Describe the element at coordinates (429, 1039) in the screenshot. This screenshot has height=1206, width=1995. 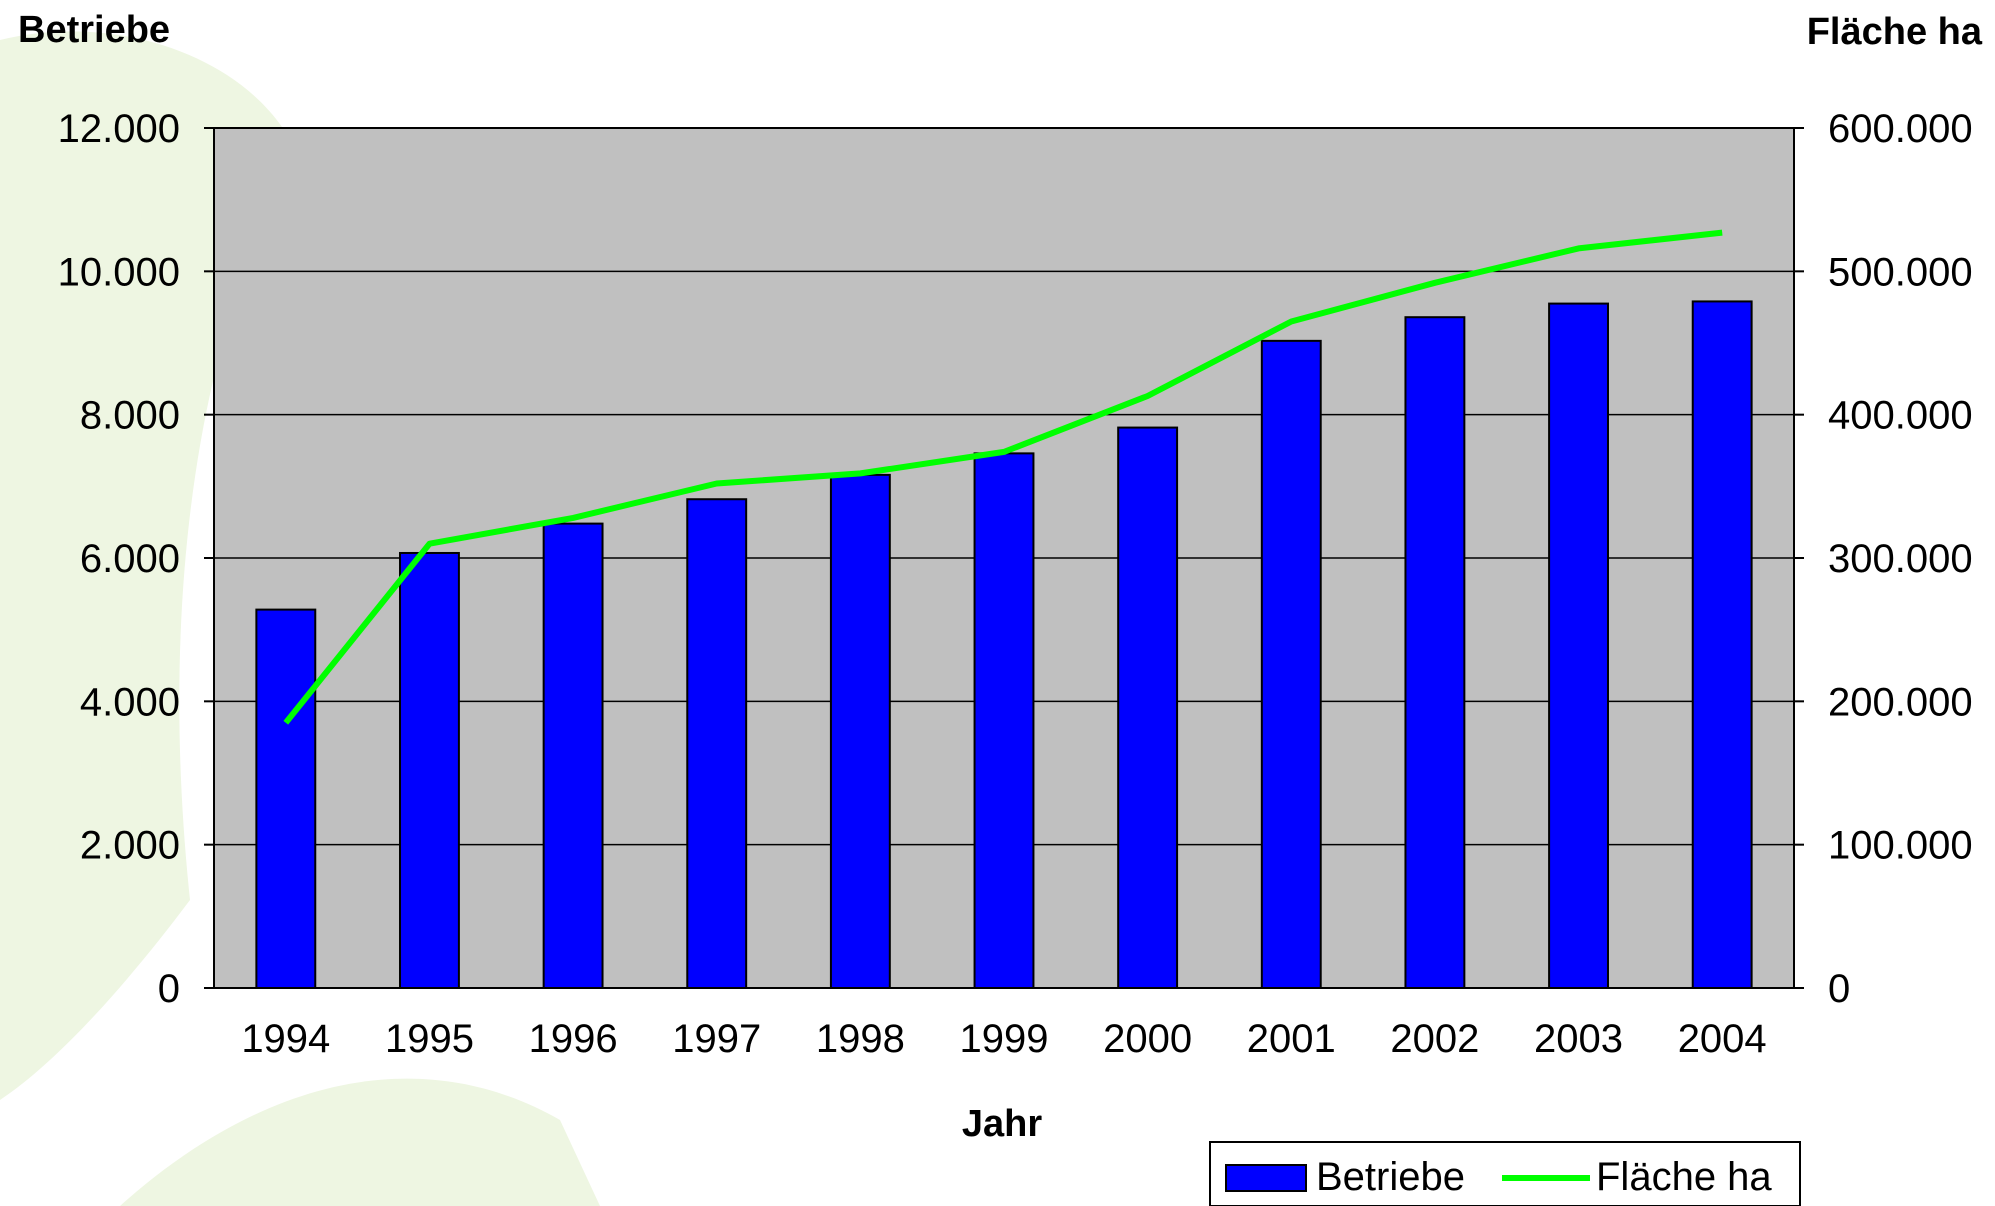
I see `x-tick-label: 1995` at that location.